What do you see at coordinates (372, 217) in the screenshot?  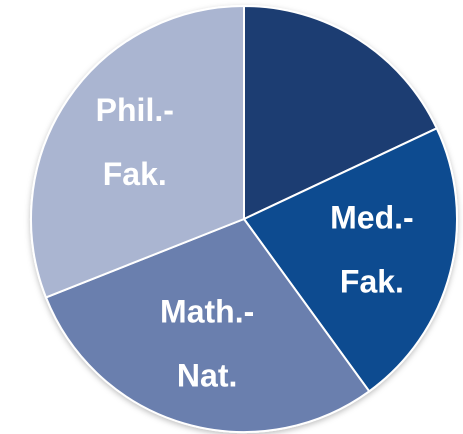 I see `slice-label: Med.-` at bounding box center [372, 217].